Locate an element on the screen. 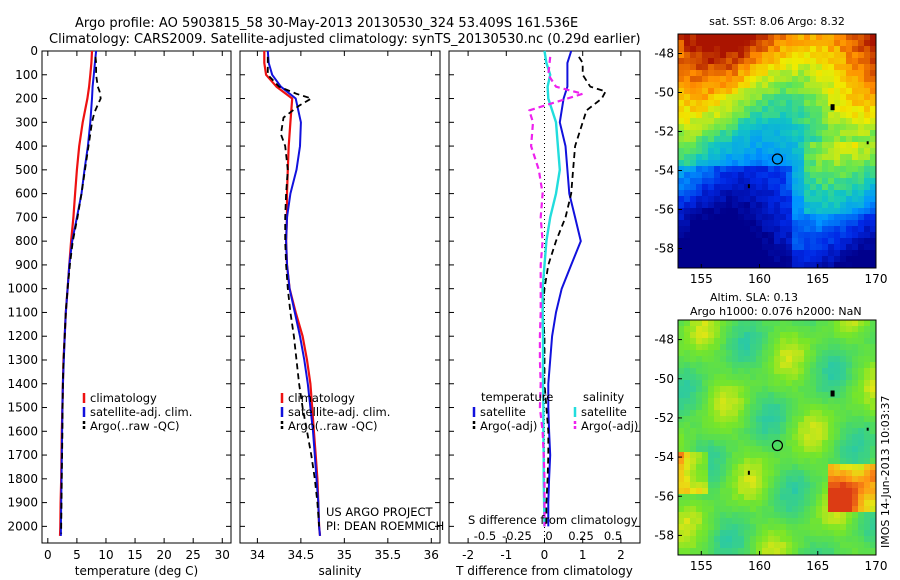 This screenshot has height=580, width=900. y-tick-label: 1700 is located at coordinates (22, 455).